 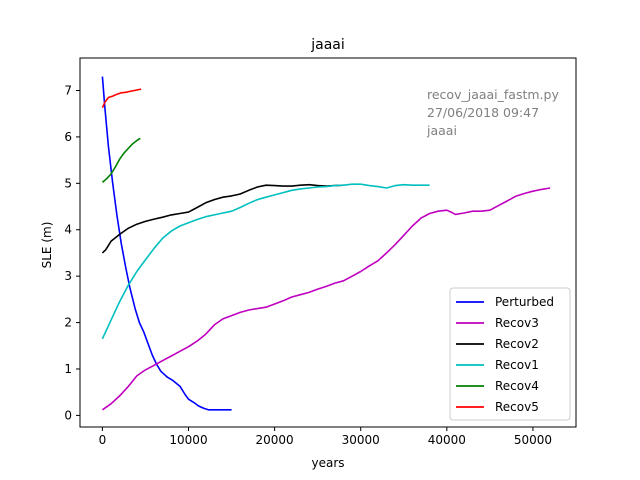 I want to click on y-tick-label: 5, so click(x=68, y=183).